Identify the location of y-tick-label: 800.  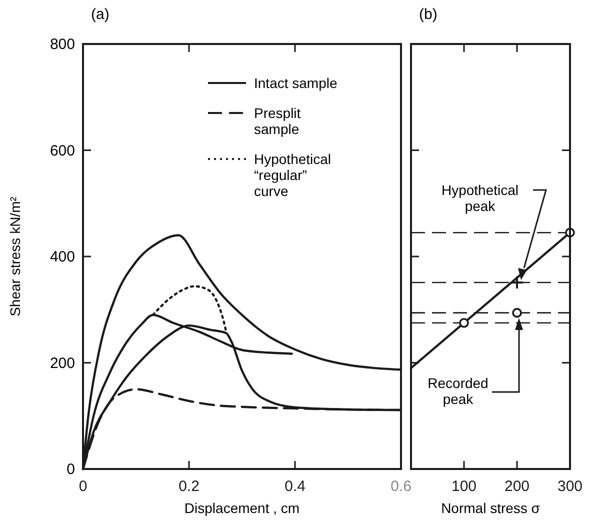
(62, 44).